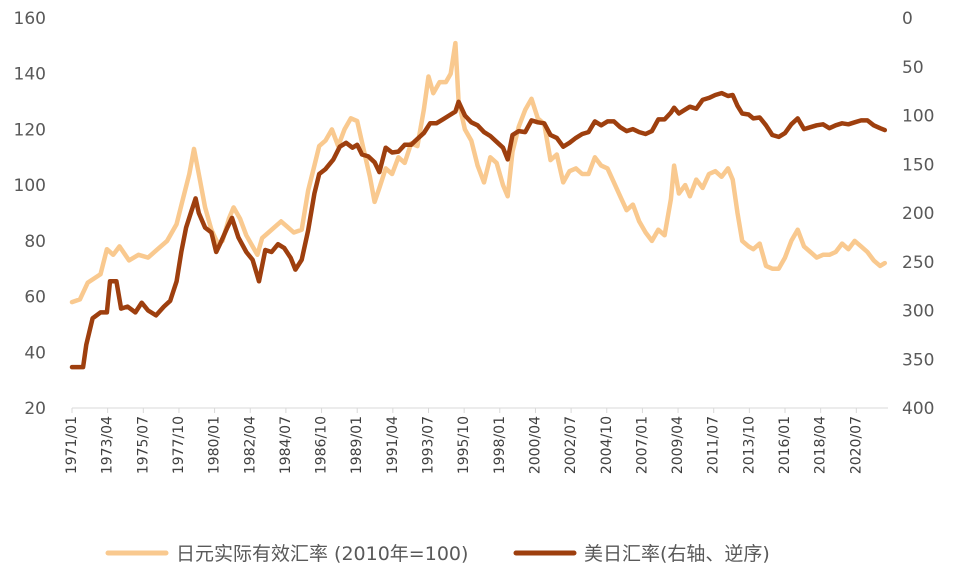 The width and height of the screenshot is (960, 581). What do you see at coordinates (918, 165) in the screenshot?
I see `right-tick-label: 150` at bounding box center [918, 165].